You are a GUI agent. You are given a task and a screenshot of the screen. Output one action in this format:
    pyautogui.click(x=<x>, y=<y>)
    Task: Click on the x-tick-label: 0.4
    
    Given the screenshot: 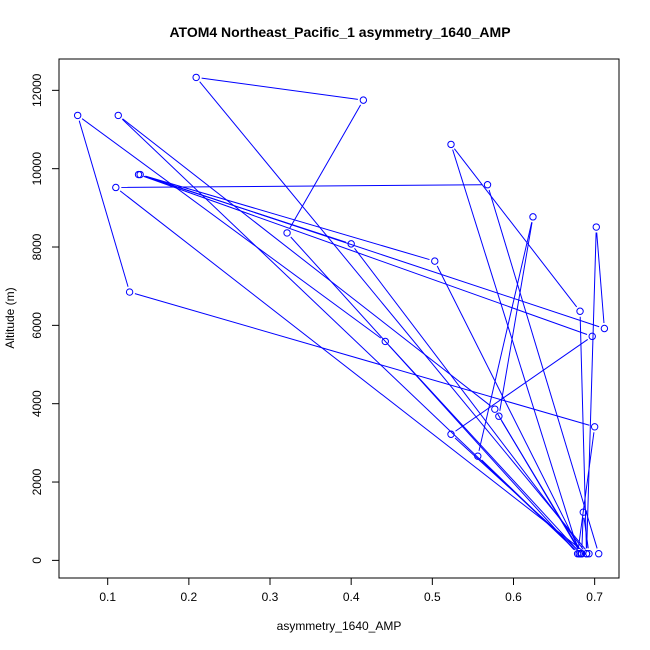 What is the action you would take?
    pyautogui.click(x=351, y=597)
    